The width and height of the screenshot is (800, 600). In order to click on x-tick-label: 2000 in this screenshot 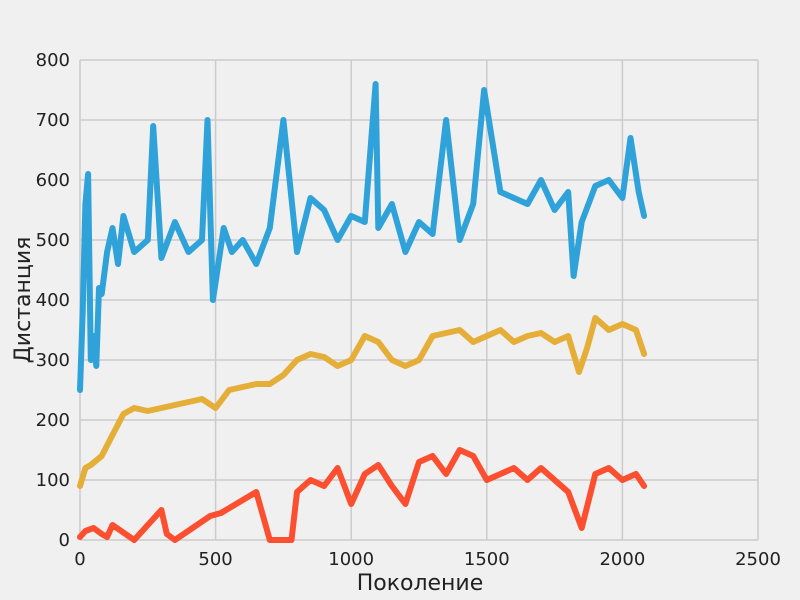, I will do `click(622, 559)`.